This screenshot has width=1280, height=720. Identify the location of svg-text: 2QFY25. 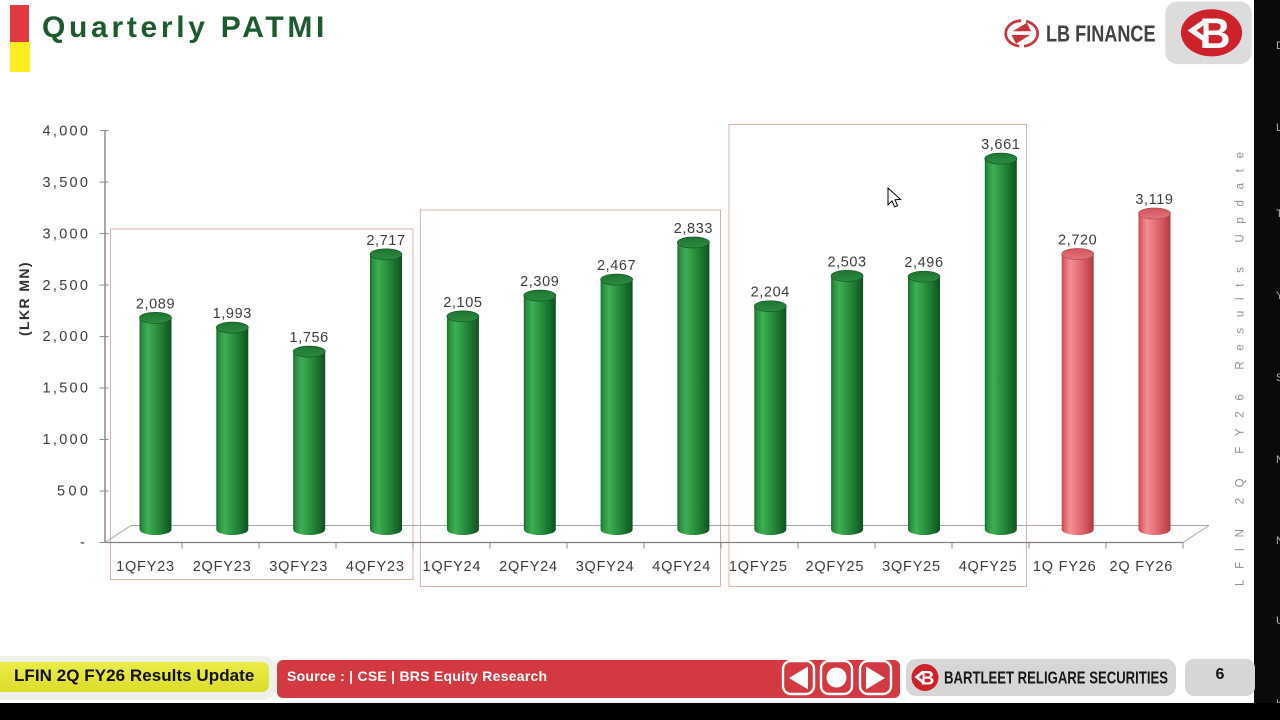
(834, 567).